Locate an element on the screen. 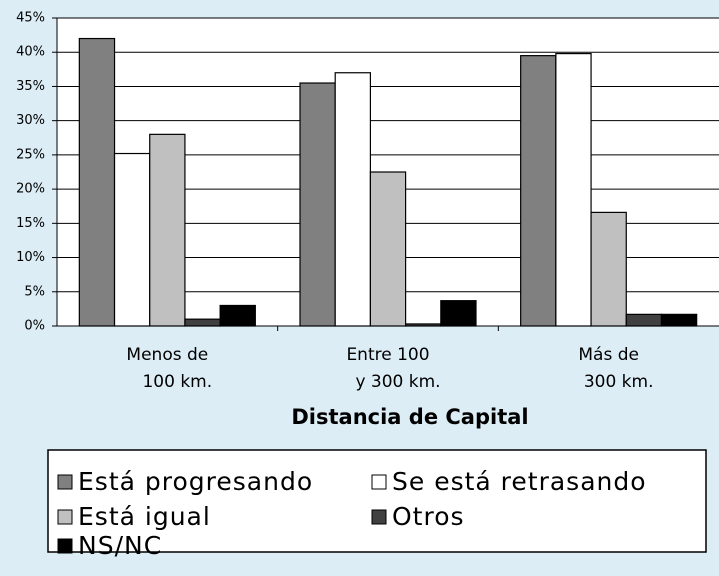  y-tick-label: 40% is located at coordinates (30, 52).